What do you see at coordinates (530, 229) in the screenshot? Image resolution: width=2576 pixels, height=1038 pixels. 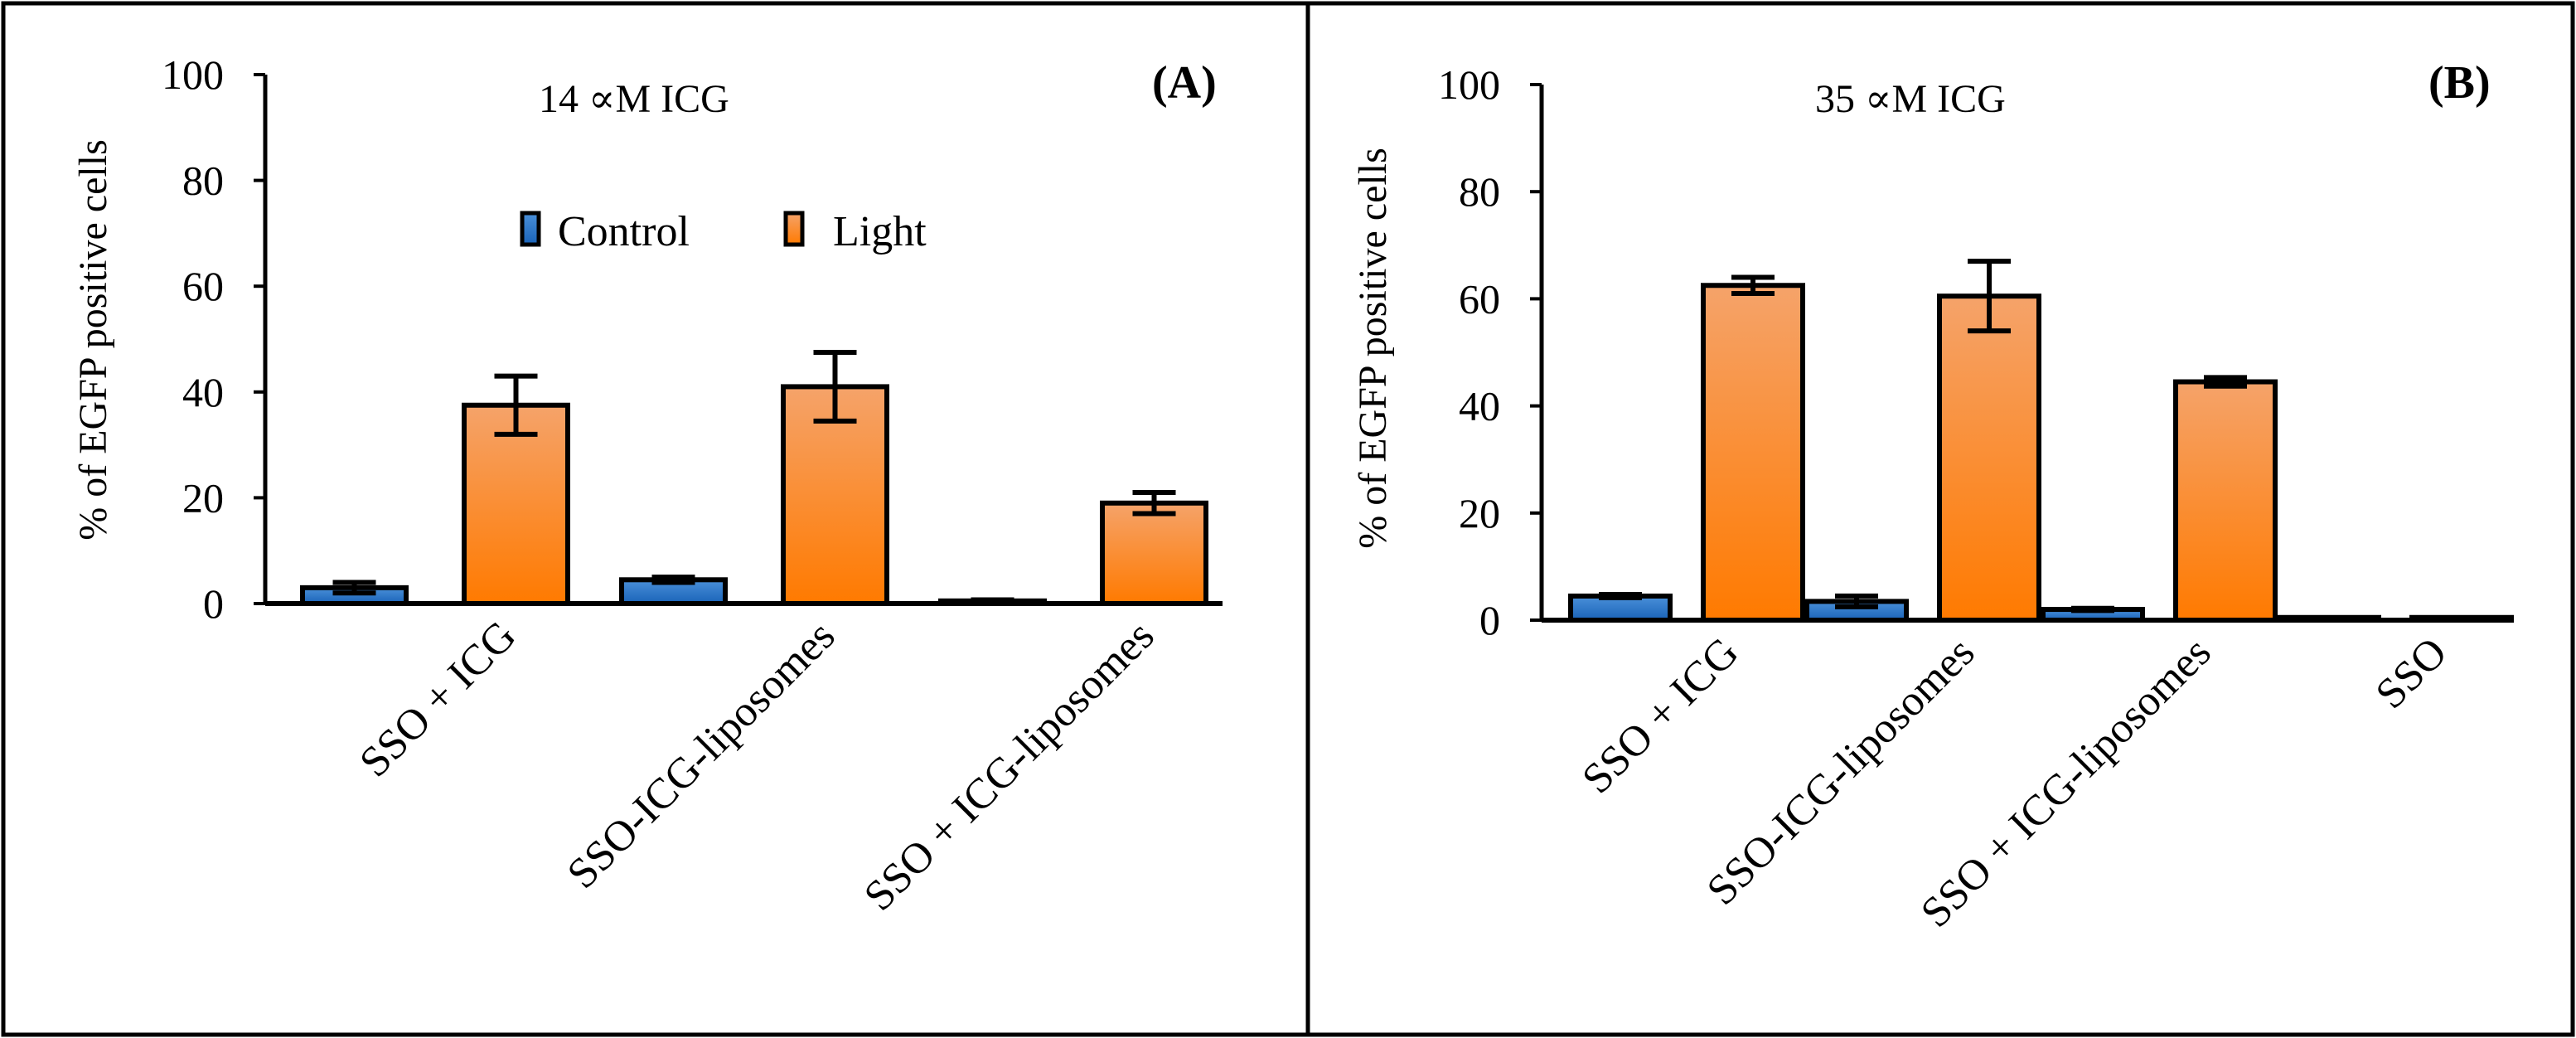 I see `legend-control-swatch` at bounding box center [530, 229].